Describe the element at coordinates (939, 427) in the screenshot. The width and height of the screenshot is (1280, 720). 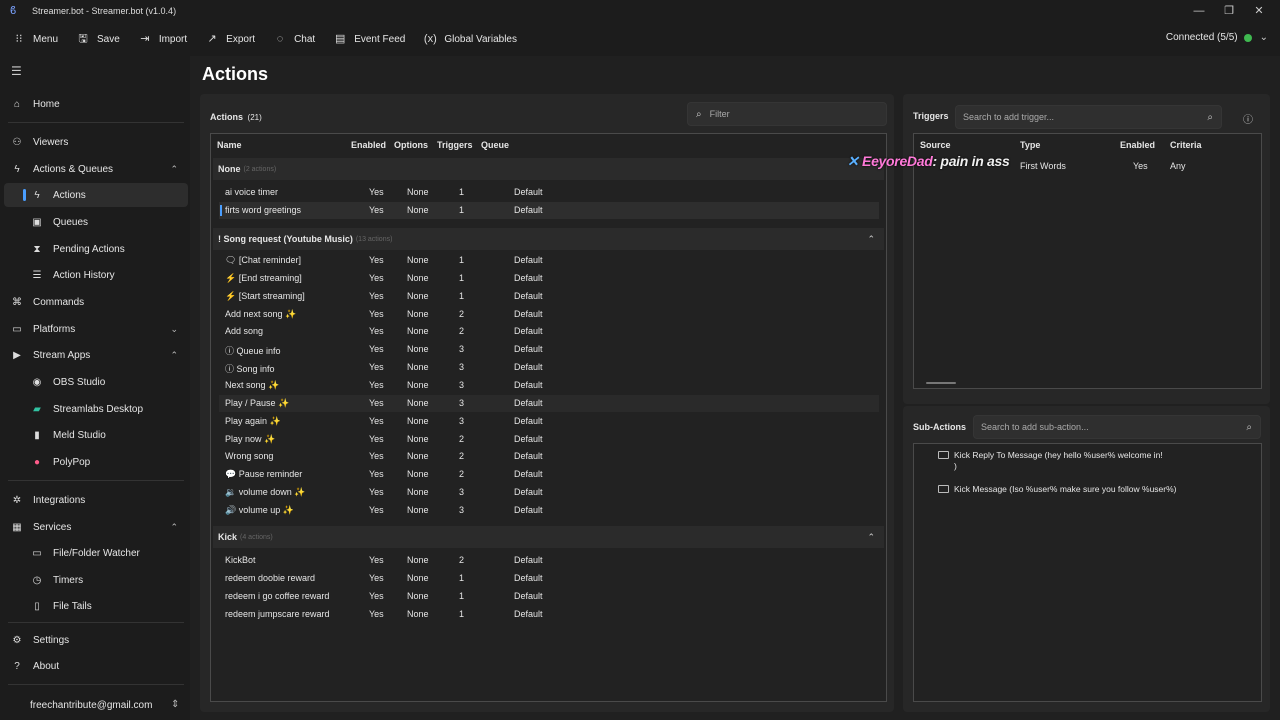
I see `subactions-label: Sub-Actions` at that location.